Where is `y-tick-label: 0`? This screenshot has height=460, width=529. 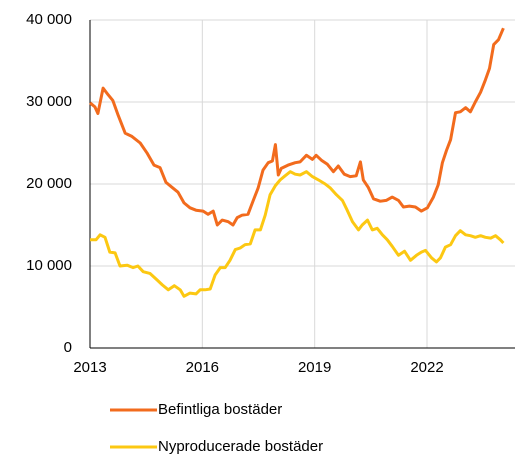 y-tick-label: 0 is located at coordinates (68, 347).